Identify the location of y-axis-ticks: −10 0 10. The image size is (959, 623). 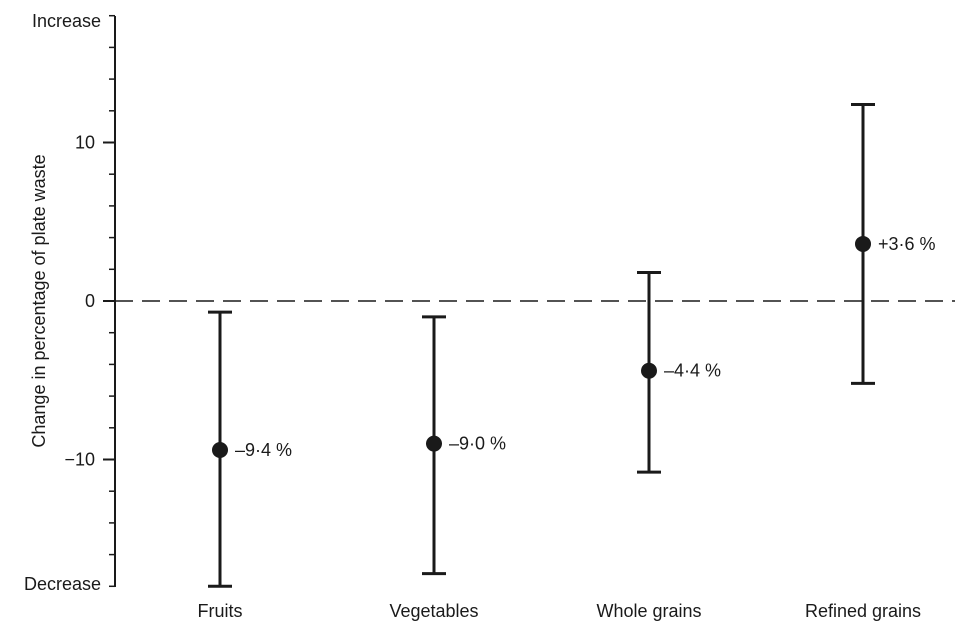
(89, 301).